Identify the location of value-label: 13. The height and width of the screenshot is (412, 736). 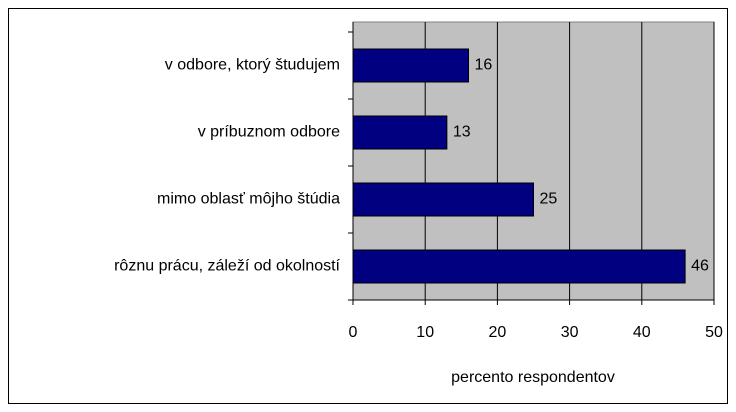
(462, 132).